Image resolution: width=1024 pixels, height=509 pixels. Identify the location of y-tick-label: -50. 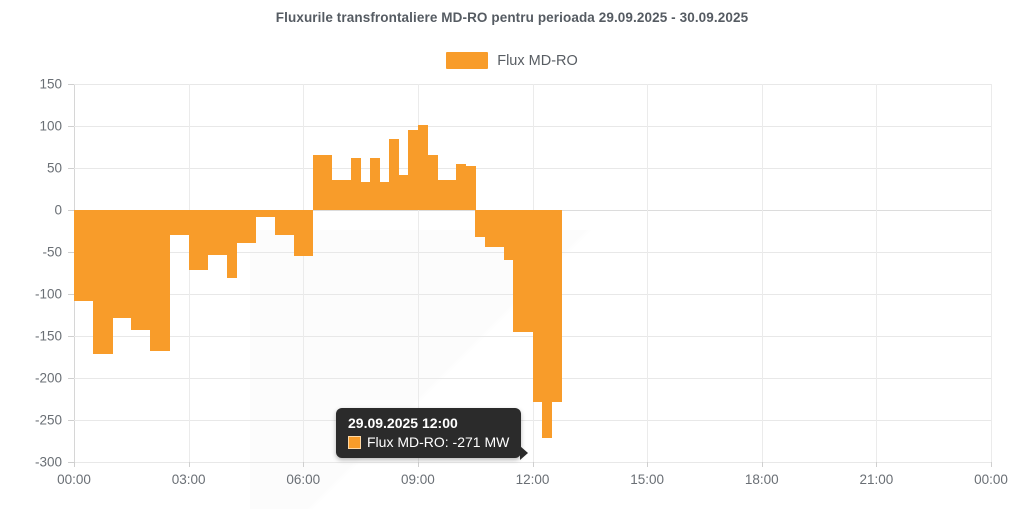
(52, 252).